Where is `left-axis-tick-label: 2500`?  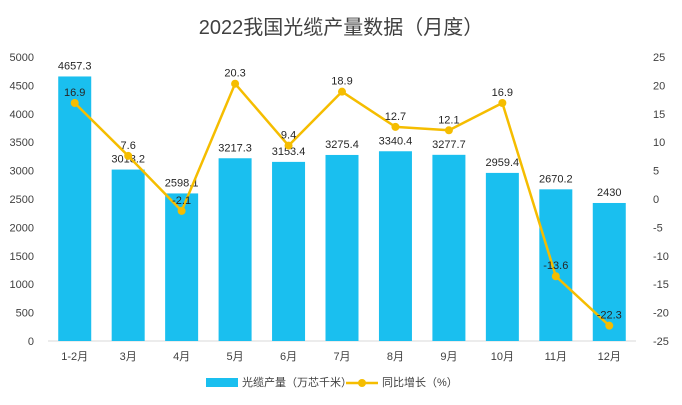
left-axis-tick-label: 2500 is located at coordinates (22, 200).